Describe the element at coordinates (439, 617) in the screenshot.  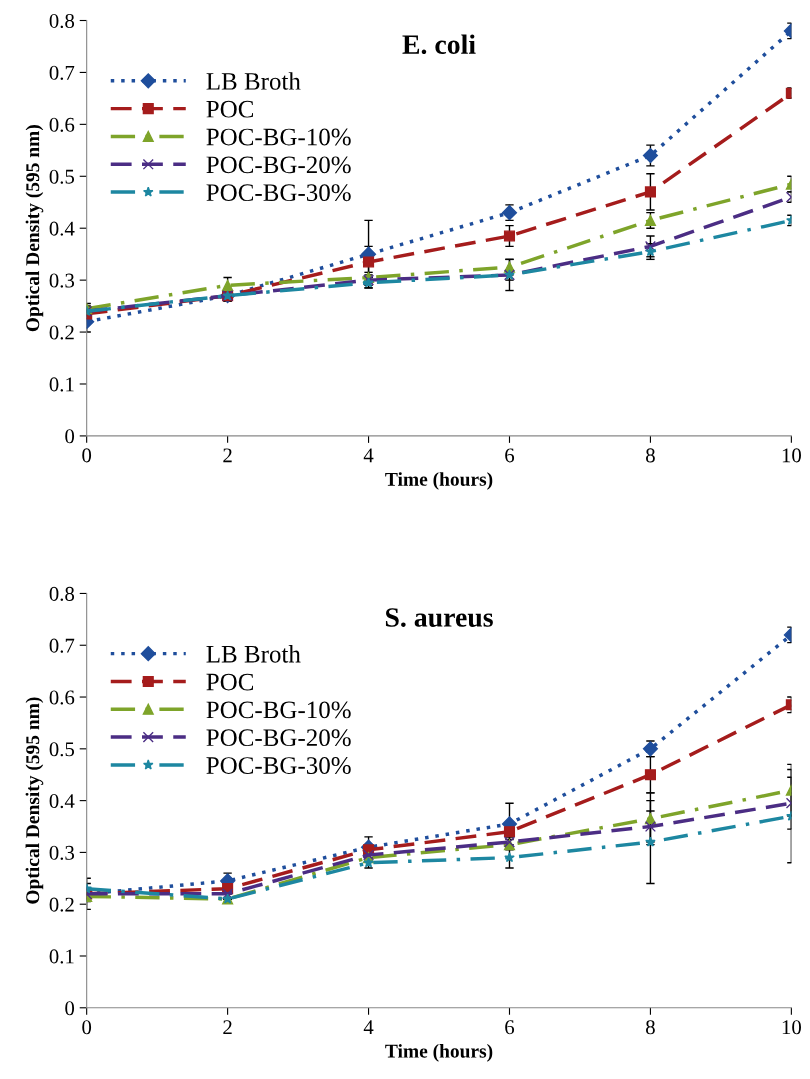
I see `chart-title: S. aureus` at that location.